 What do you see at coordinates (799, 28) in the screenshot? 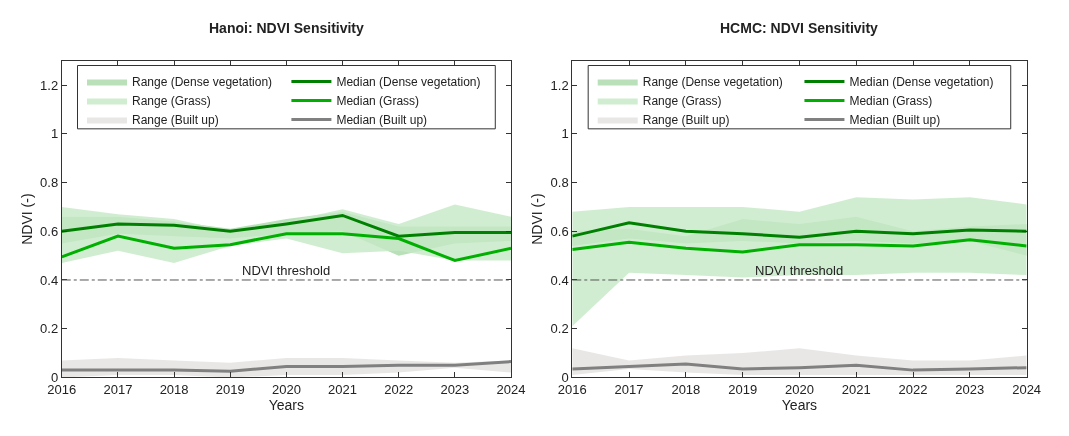
I see `chart-title: HCMC: NDVI Sensitivity` at bounding box center [799, 28].